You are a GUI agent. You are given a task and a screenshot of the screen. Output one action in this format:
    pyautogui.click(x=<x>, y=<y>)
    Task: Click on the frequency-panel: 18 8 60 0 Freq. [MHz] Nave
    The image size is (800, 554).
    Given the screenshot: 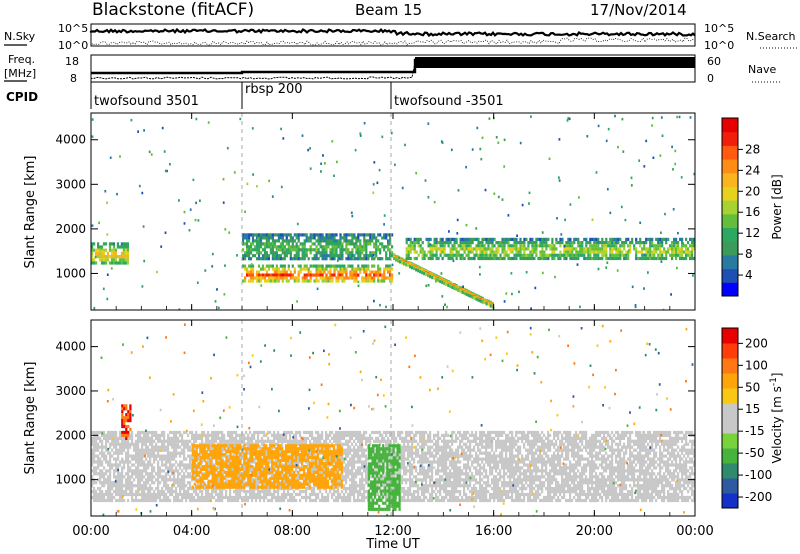 What is the action you would take?
    pyautogui.click(x=392, y=69)
    